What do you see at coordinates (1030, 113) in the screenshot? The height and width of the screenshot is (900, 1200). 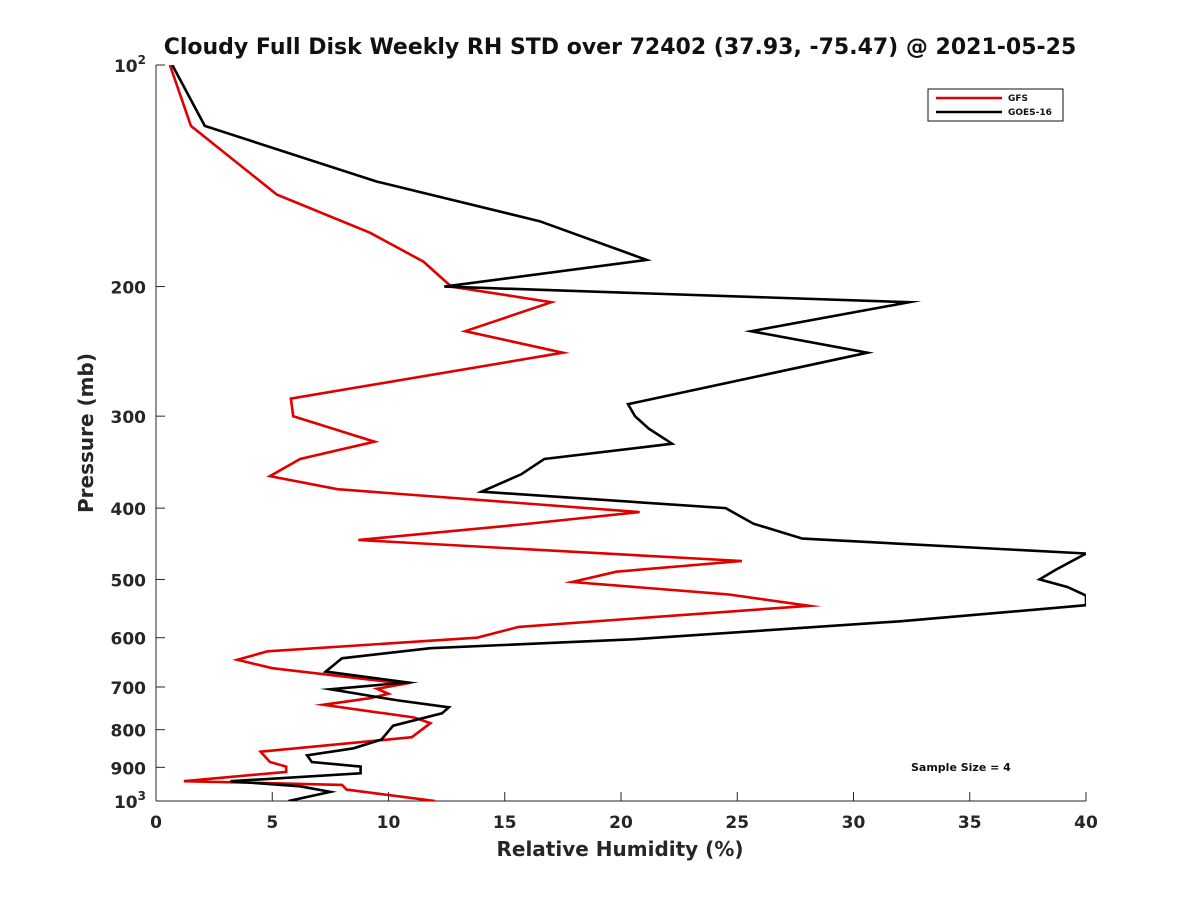 I see `legend-label: GOES-16` at bounding box center [1030, 113].